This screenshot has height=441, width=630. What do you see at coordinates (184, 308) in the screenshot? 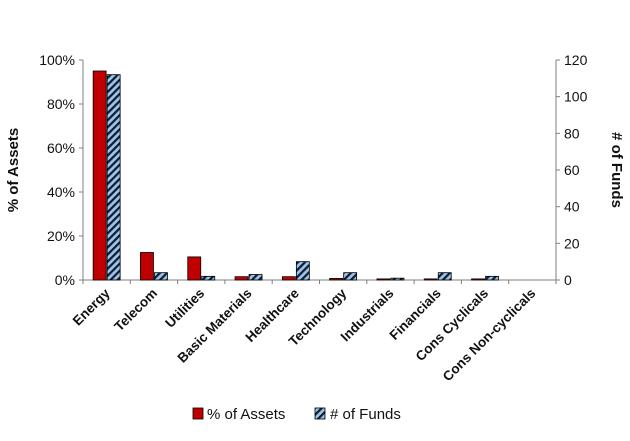
I see `category-label: Utilities` at bounding box center [184, 308].